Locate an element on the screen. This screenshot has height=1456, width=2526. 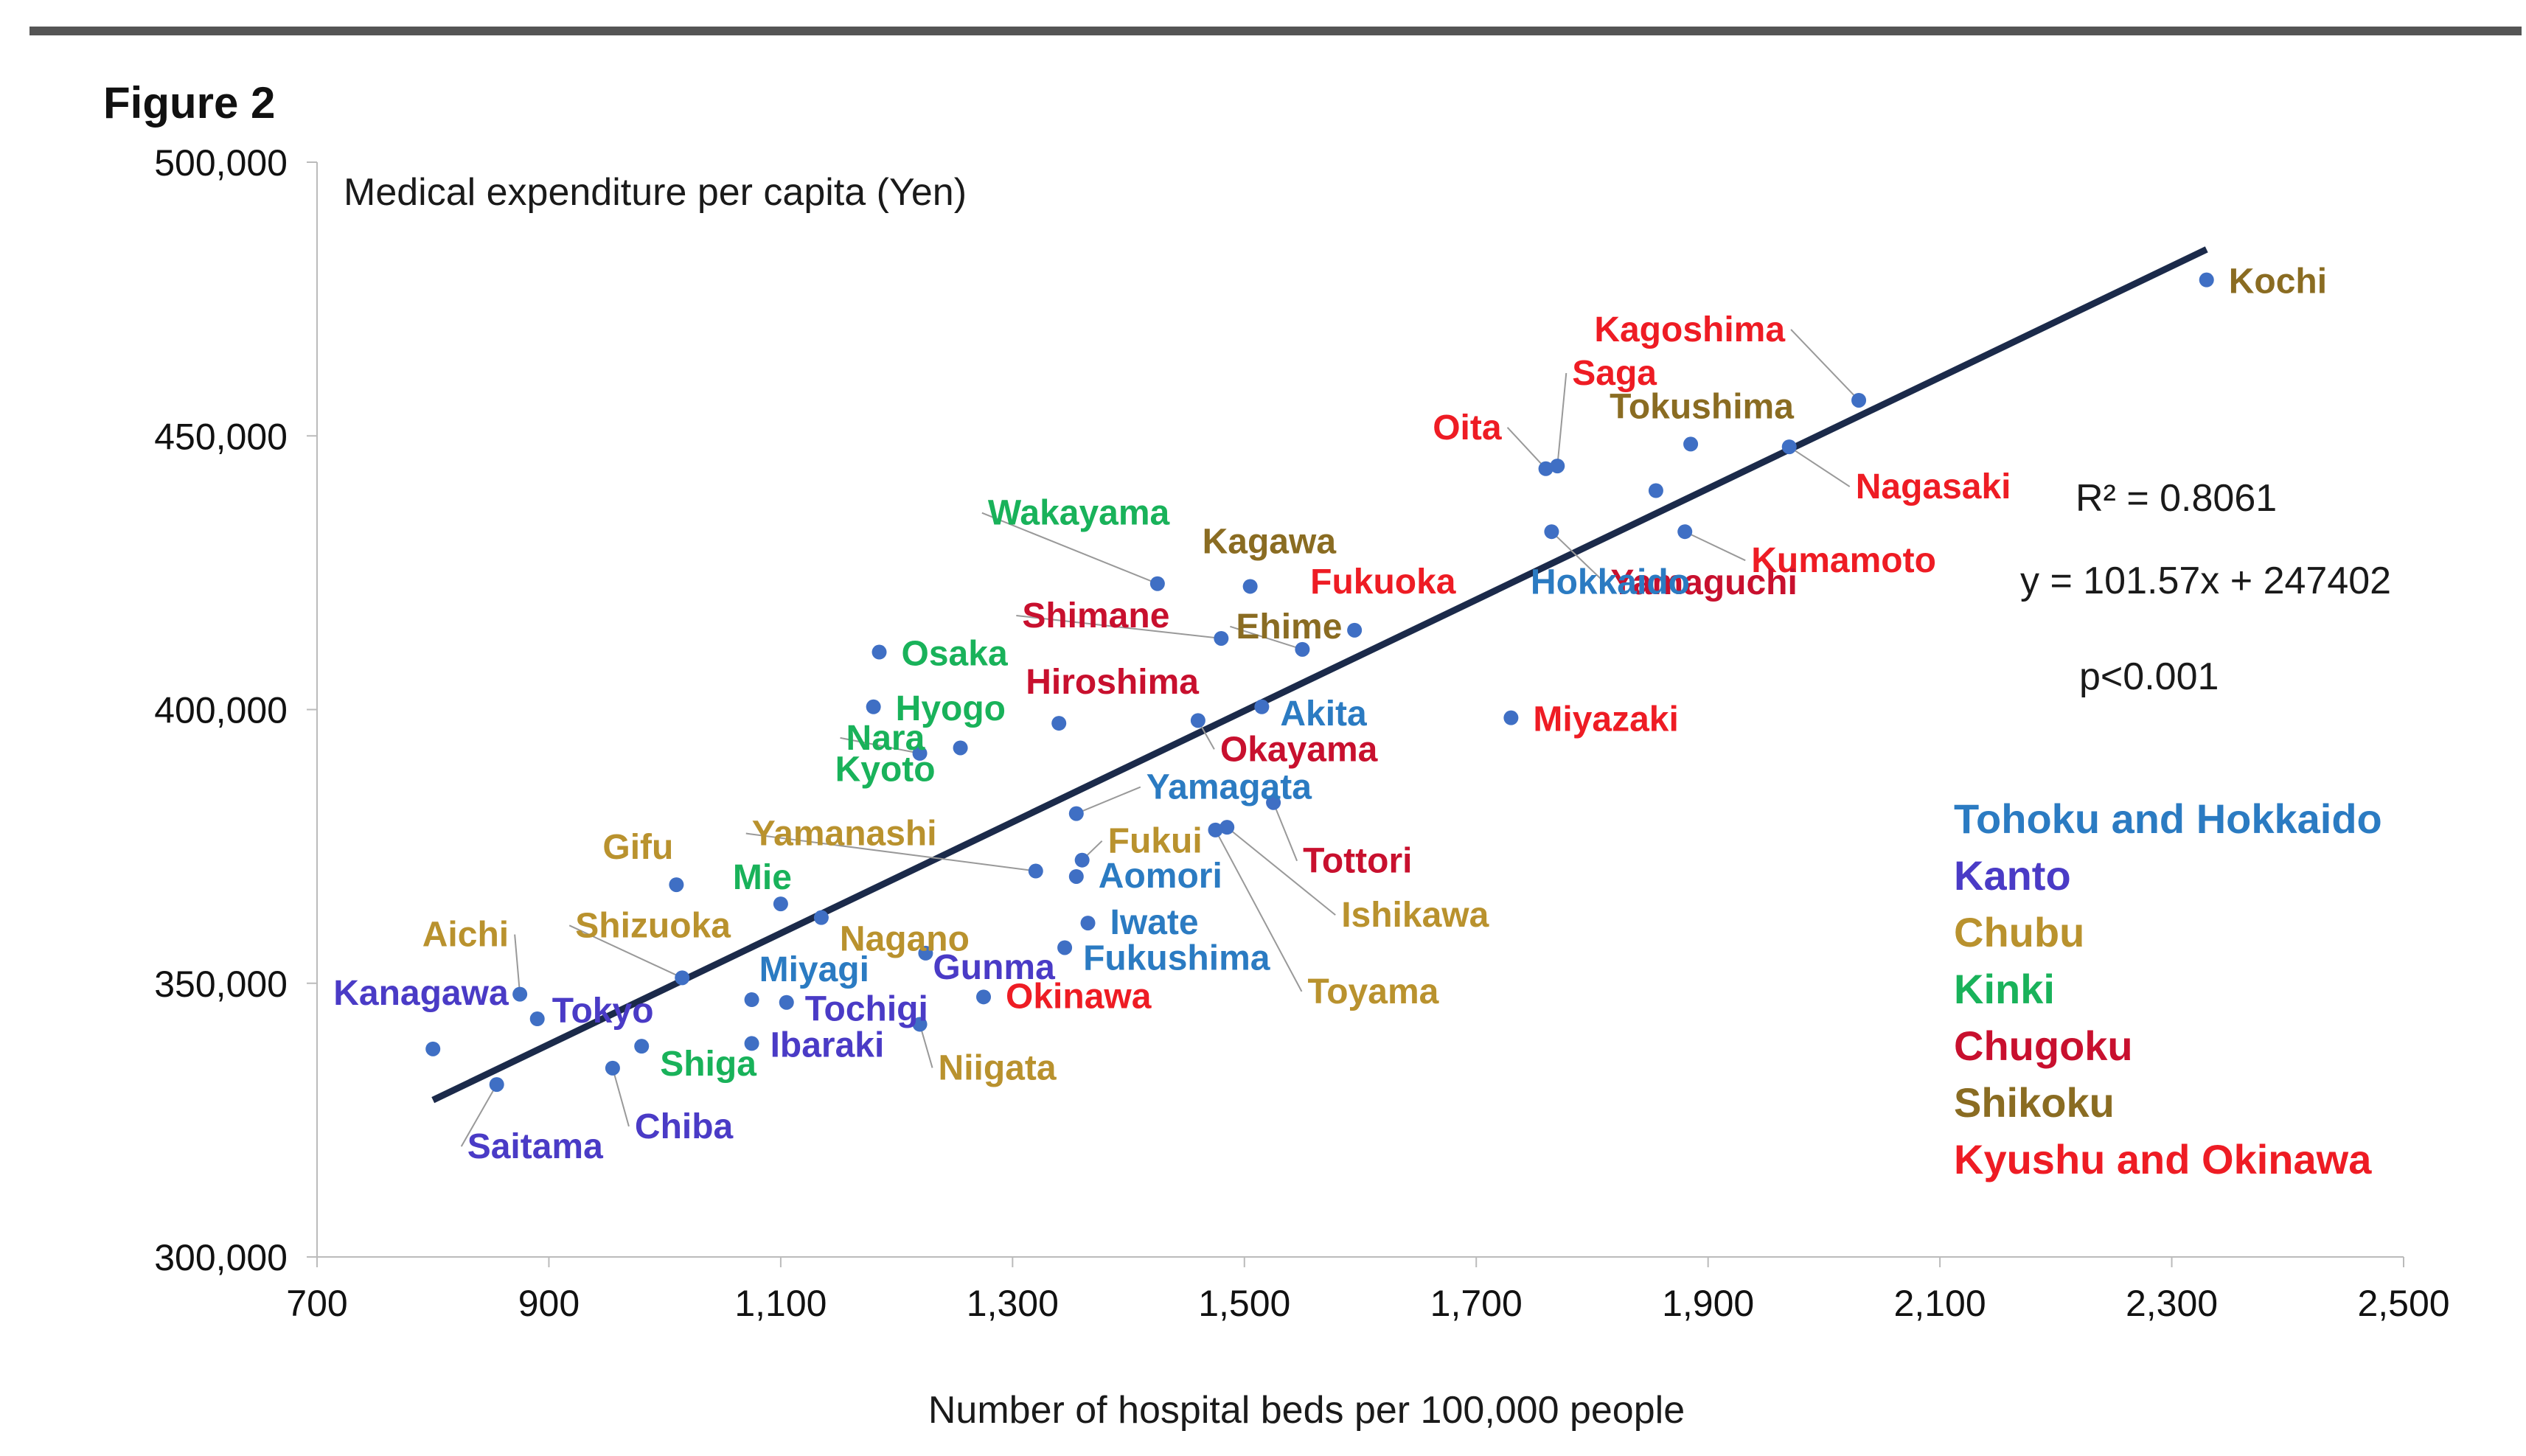
leader-line-shizuoka is located at coordinates (625, 951).